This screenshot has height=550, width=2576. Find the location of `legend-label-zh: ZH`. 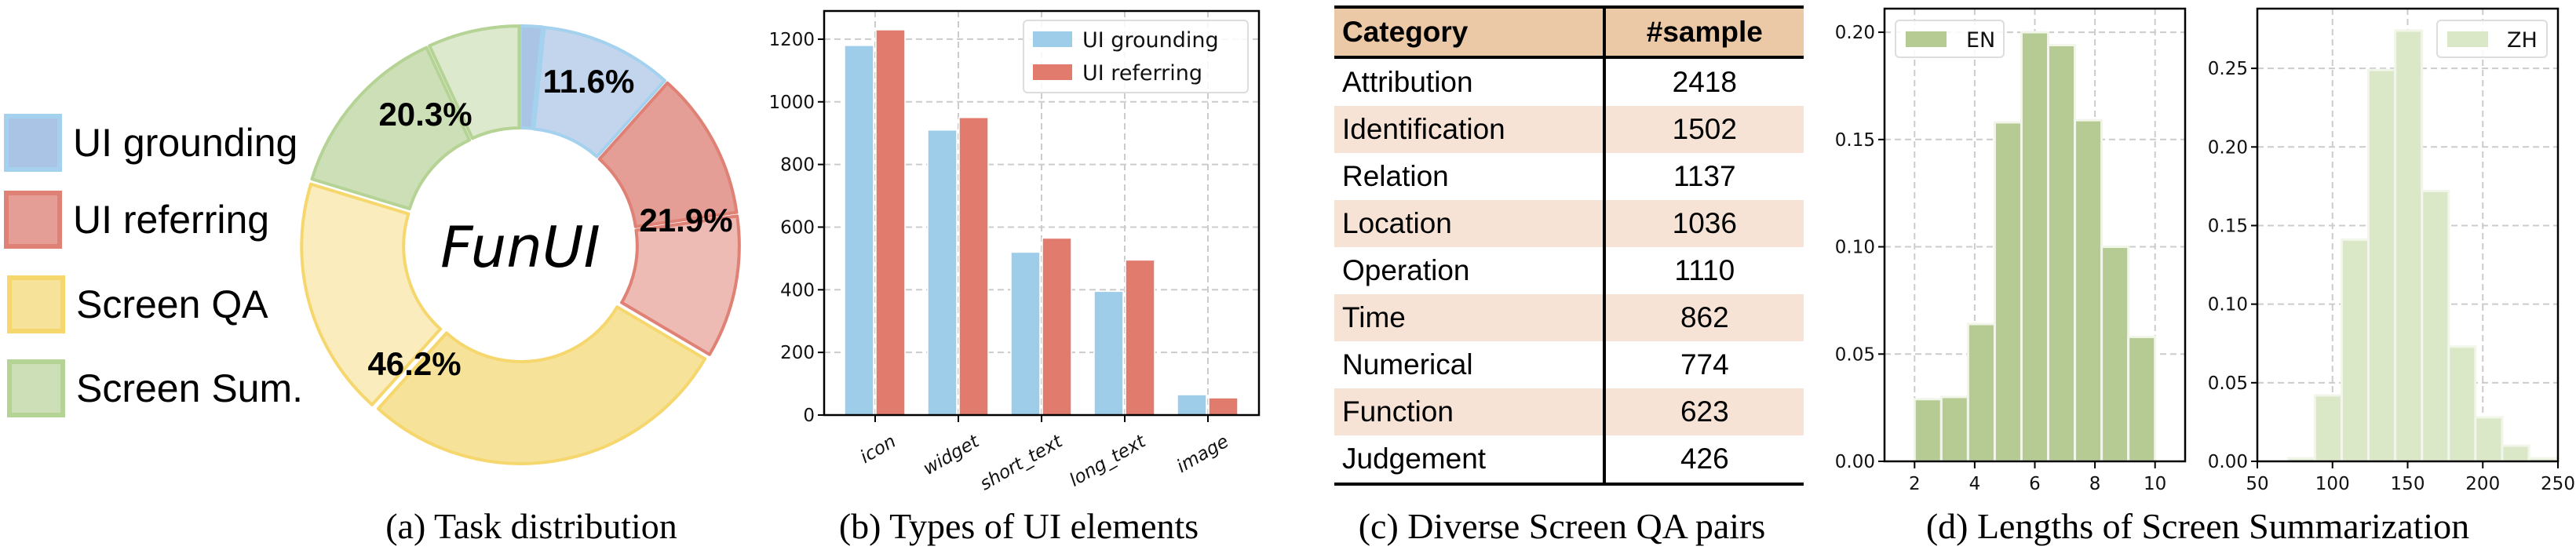

legend-label-zh: ZH is located at coordinates (2522, 41).